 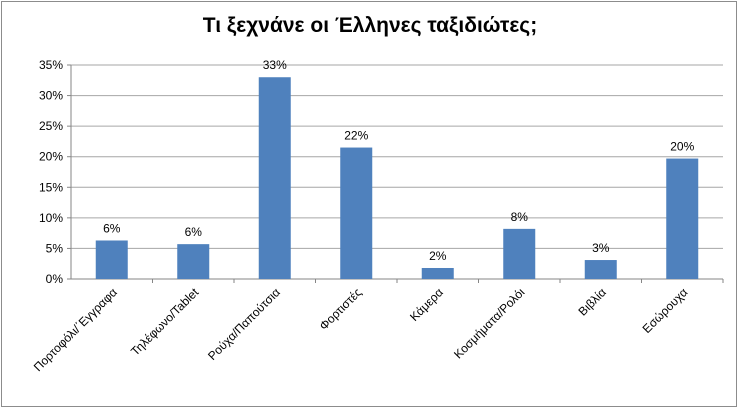 What do you see at coordinates (665, 310) in the screenshot?
I see `category-label: Εσώρουχα` at bounding box center [665, 310].